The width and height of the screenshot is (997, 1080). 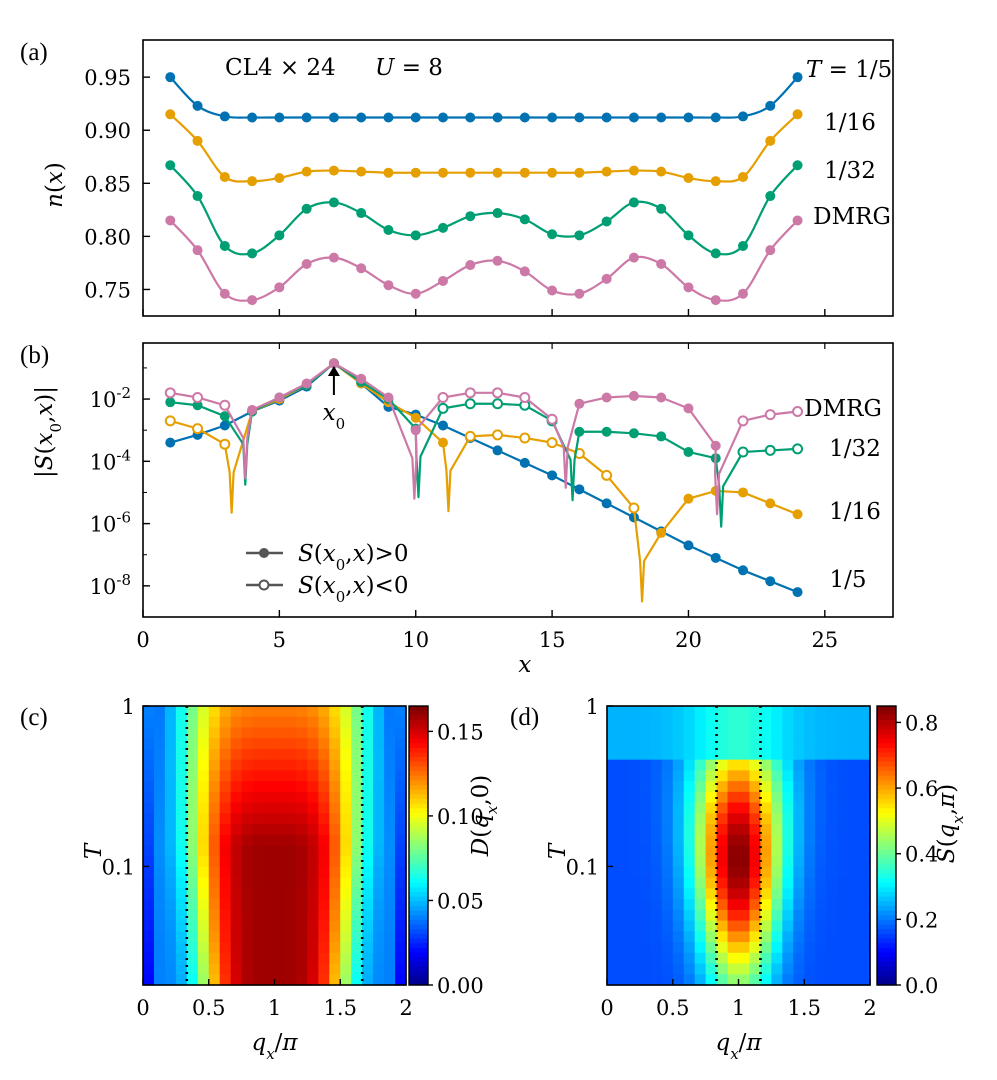 What do you see at coordinates (921, 986) in the screenshot?
I see `panel-d-colorbar-tick-label: 0.0` at bounding box center [921, 986].